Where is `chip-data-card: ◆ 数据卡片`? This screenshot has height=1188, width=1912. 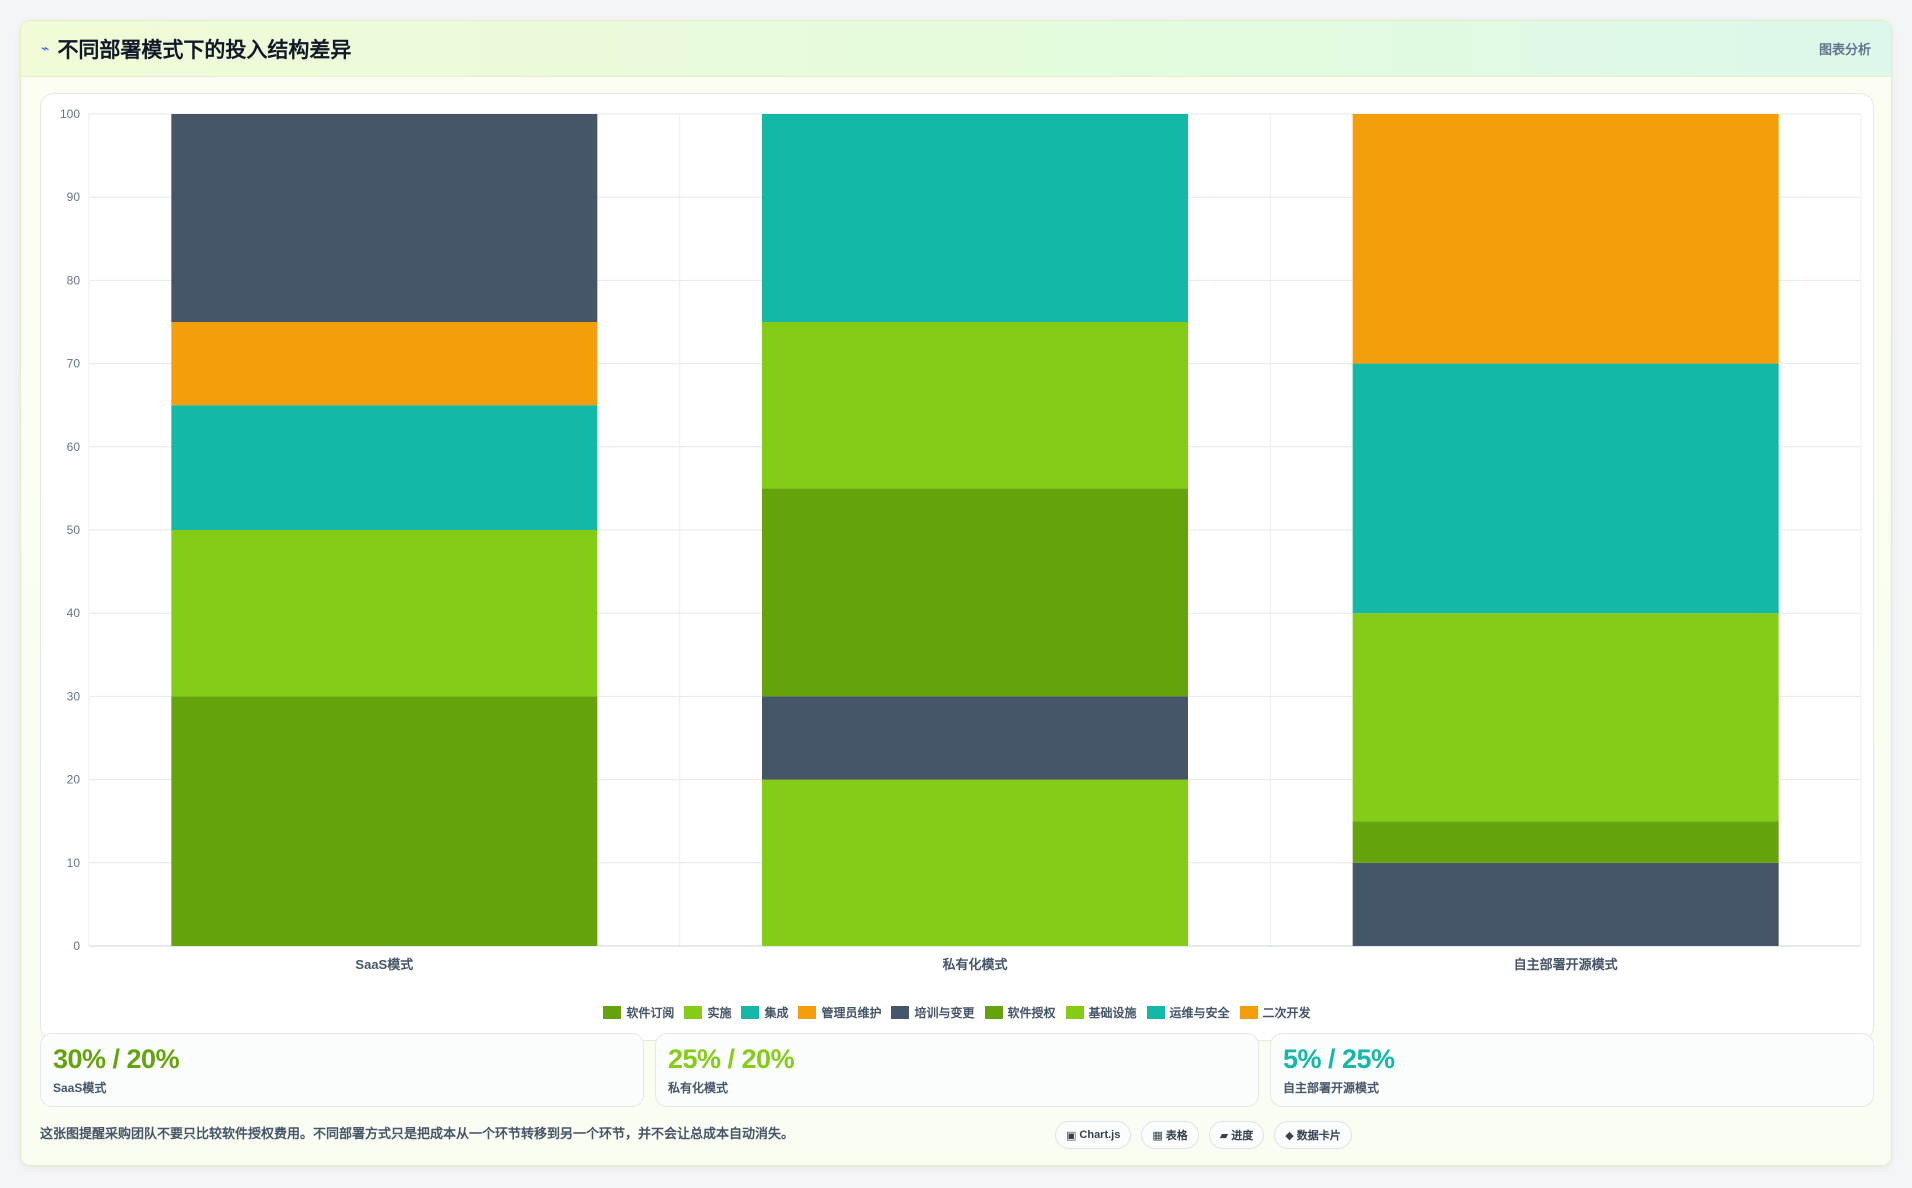
chip-data-card: ◆ 数据卡片 is located at coordinates (1313, 1135).